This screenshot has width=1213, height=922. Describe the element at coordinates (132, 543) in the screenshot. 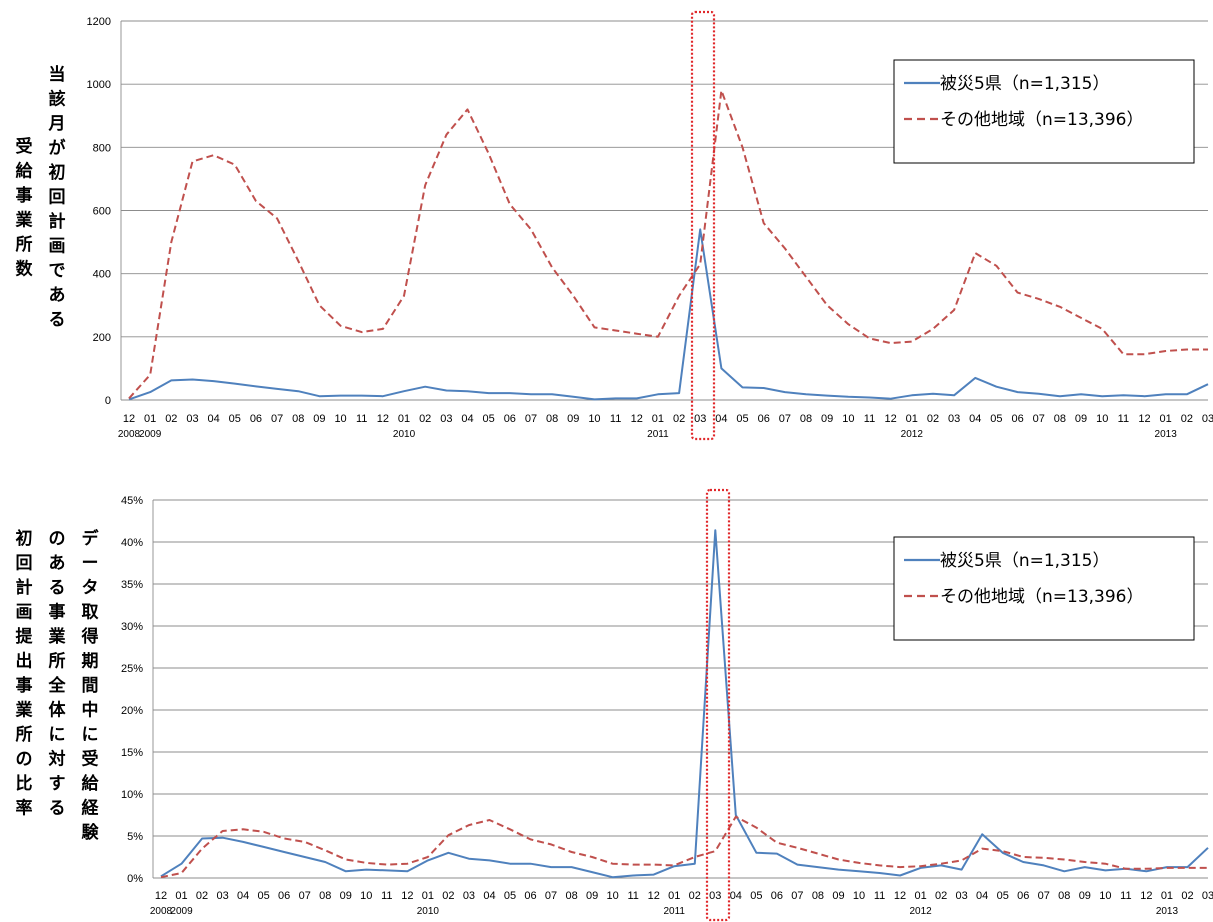

I see `y-tick-label: 40%` at that location.